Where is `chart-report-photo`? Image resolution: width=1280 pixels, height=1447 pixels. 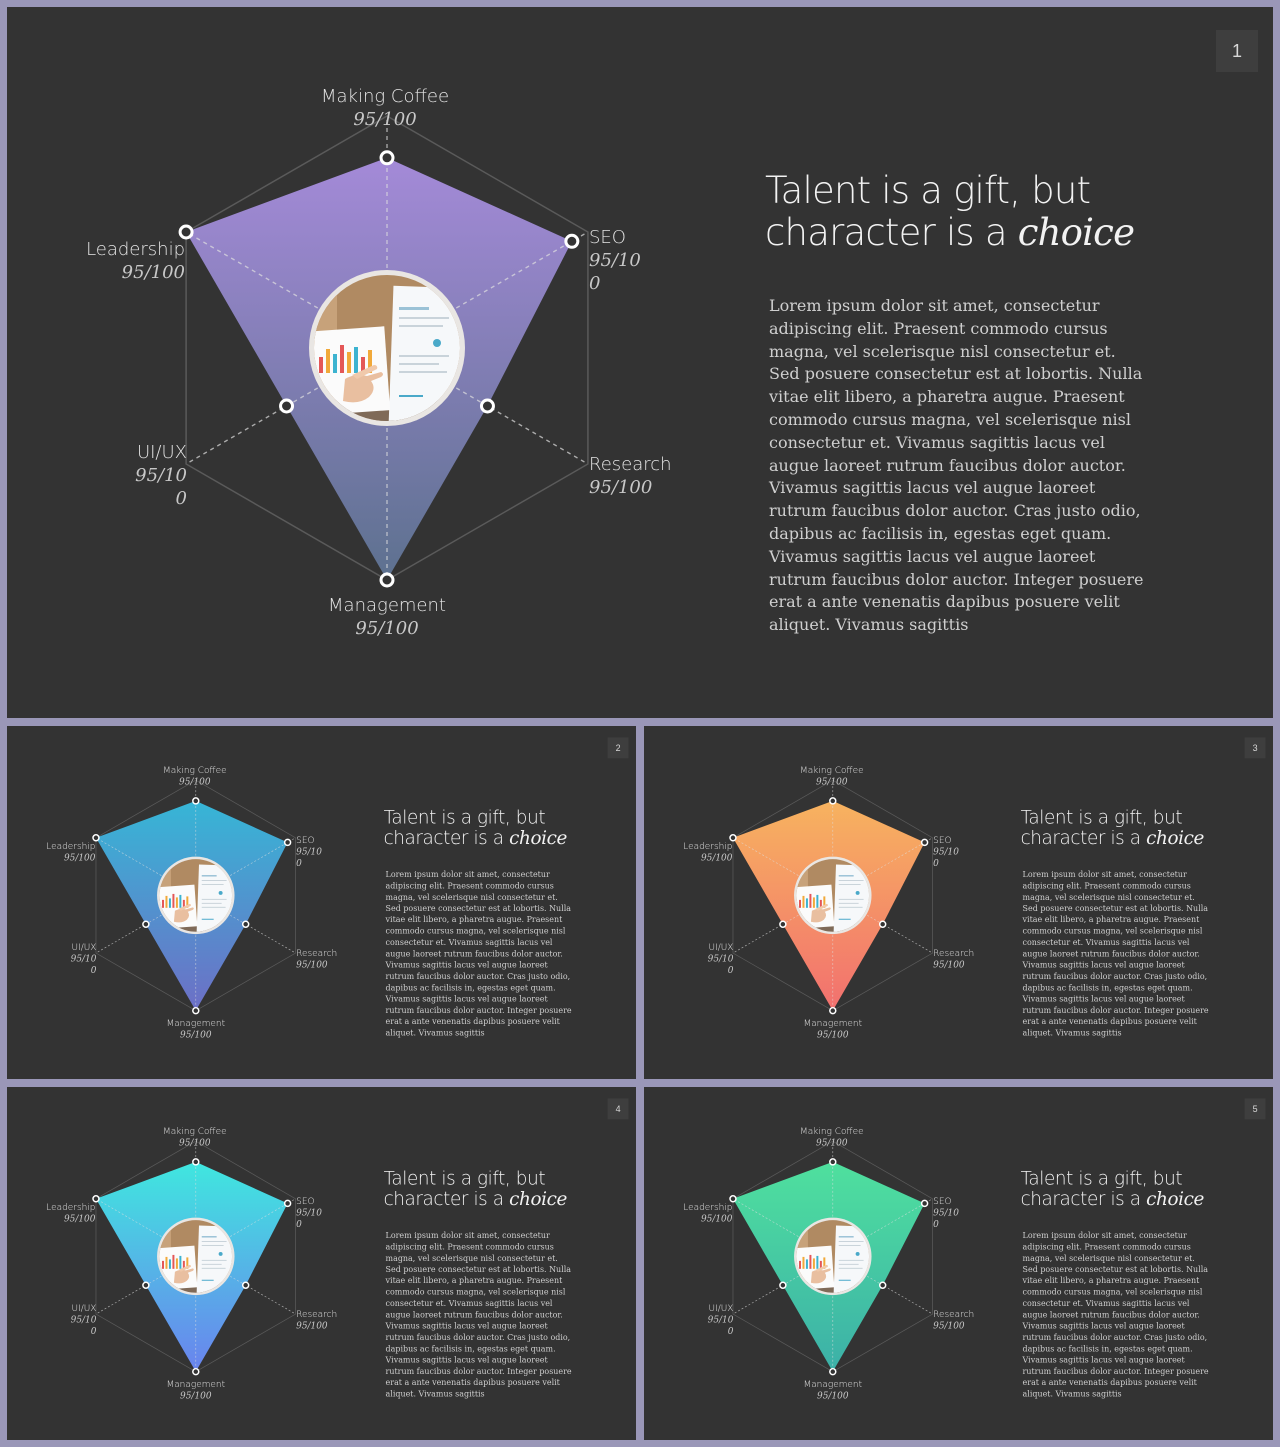
chart-report-photo is located at coordinates (196, 895).